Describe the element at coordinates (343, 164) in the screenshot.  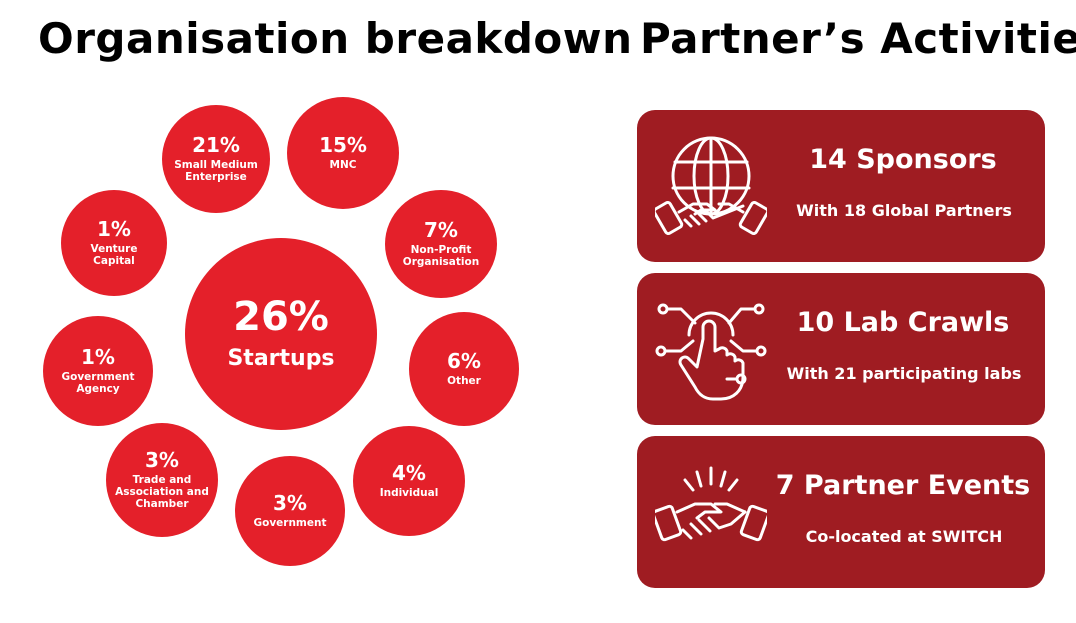
I see `bubble-label: MNC` at that location.